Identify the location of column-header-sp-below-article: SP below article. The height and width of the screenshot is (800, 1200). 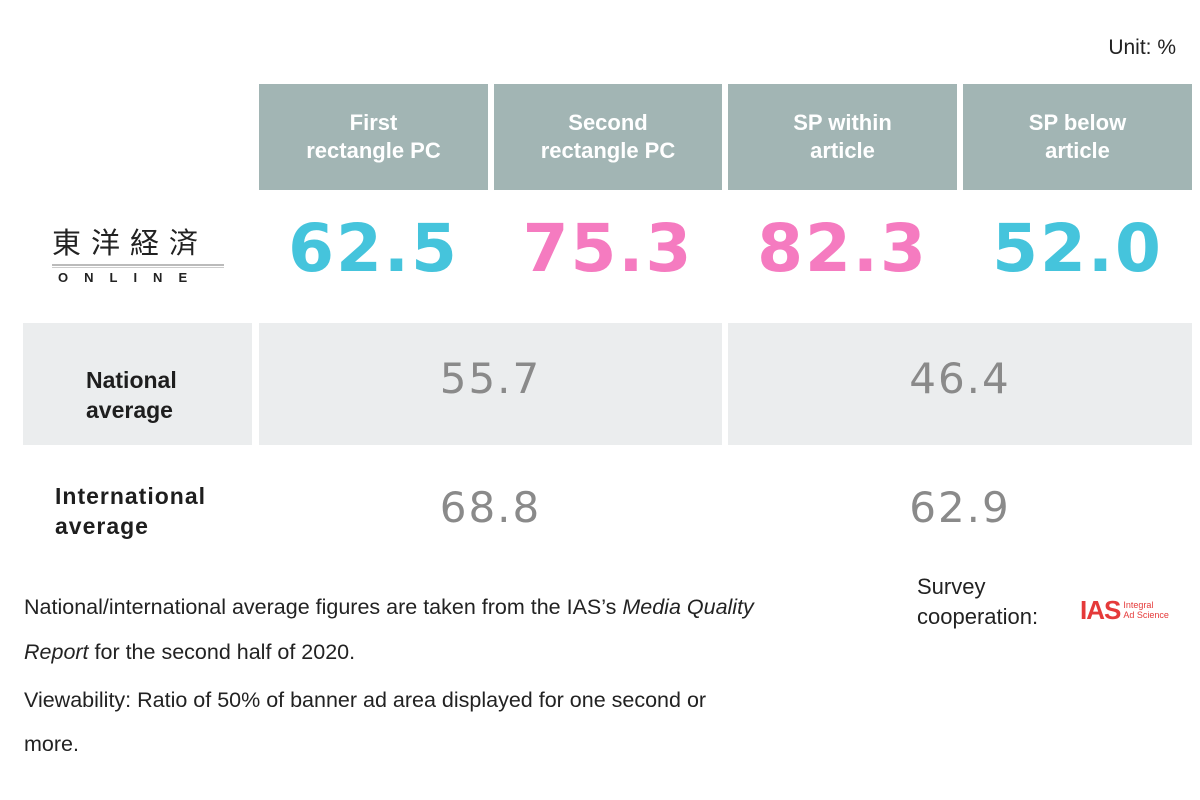
(1077, 137).